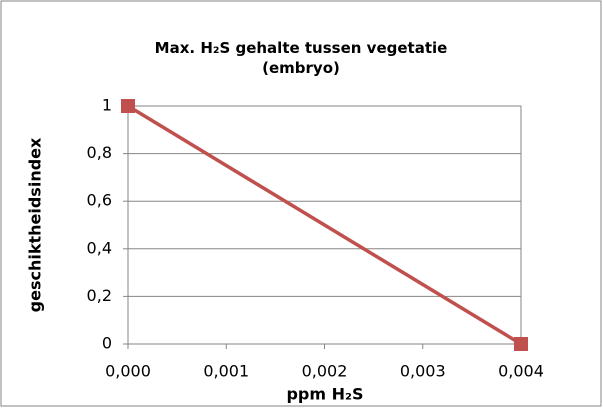 This screenshot has height=408, width=603. I want to click on y-tick-label: 0,2, so click(99, 295).